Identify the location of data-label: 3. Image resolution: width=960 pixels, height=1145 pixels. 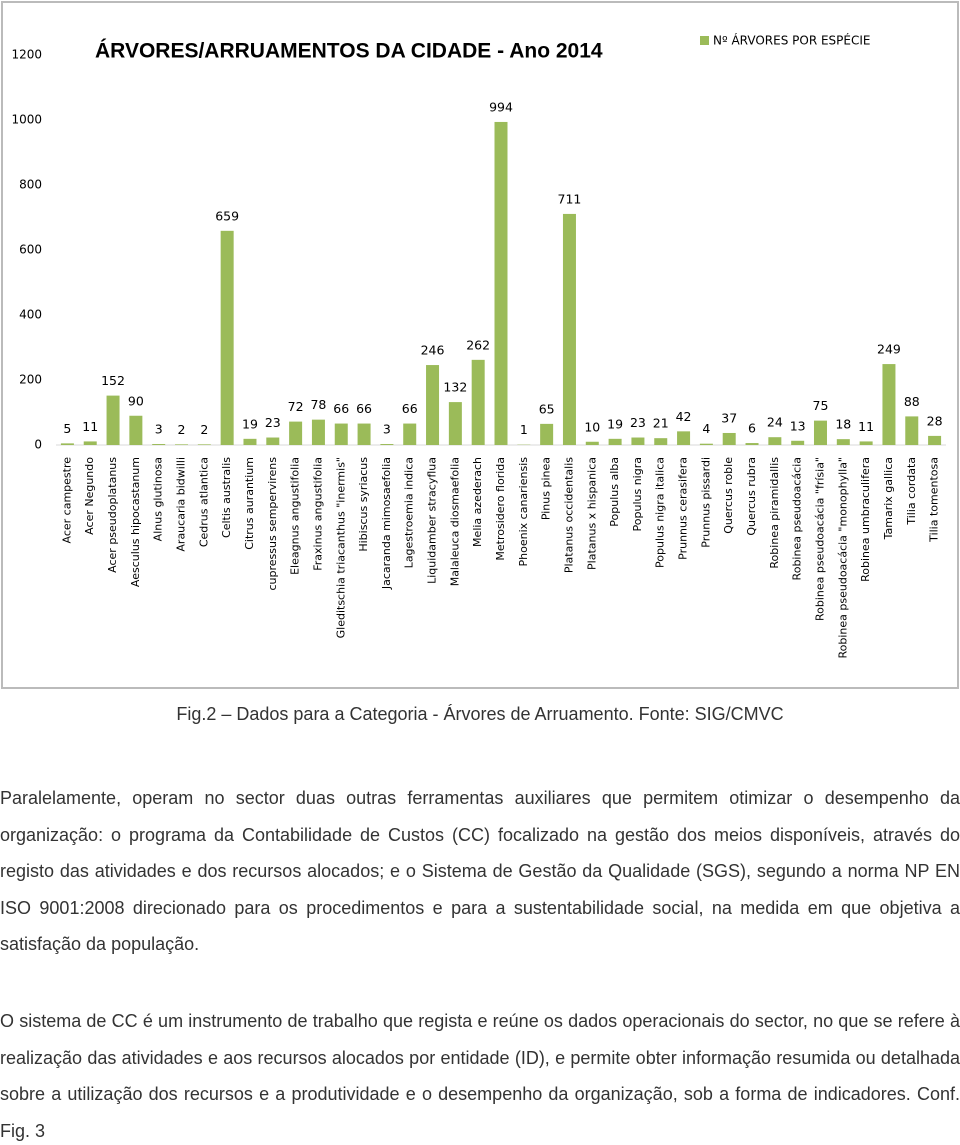
(387, 429).